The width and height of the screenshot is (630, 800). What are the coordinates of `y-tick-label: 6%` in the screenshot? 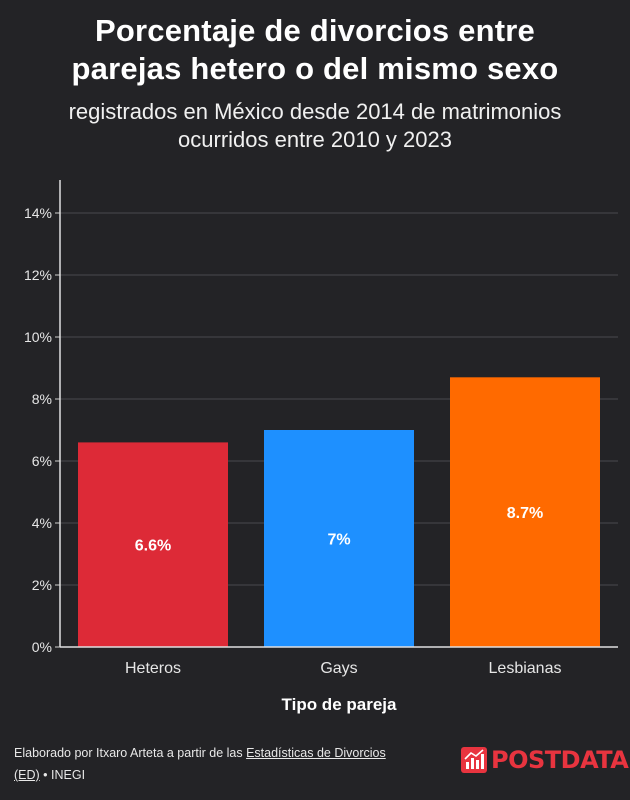 It's located at (42, 461).